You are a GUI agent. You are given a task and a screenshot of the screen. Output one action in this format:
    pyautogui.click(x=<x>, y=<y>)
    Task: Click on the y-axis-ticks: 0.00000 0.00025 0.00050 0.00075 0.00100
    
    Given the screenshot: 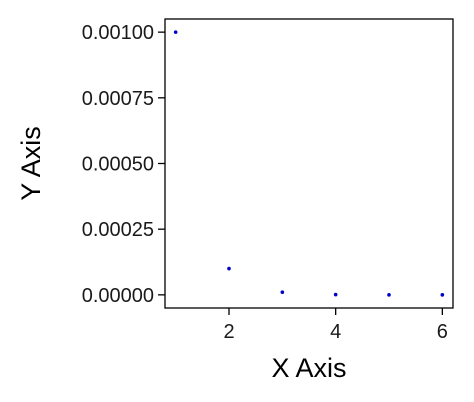 What is the action you would take?
    pyautogui.click(x=123, y=164)
    